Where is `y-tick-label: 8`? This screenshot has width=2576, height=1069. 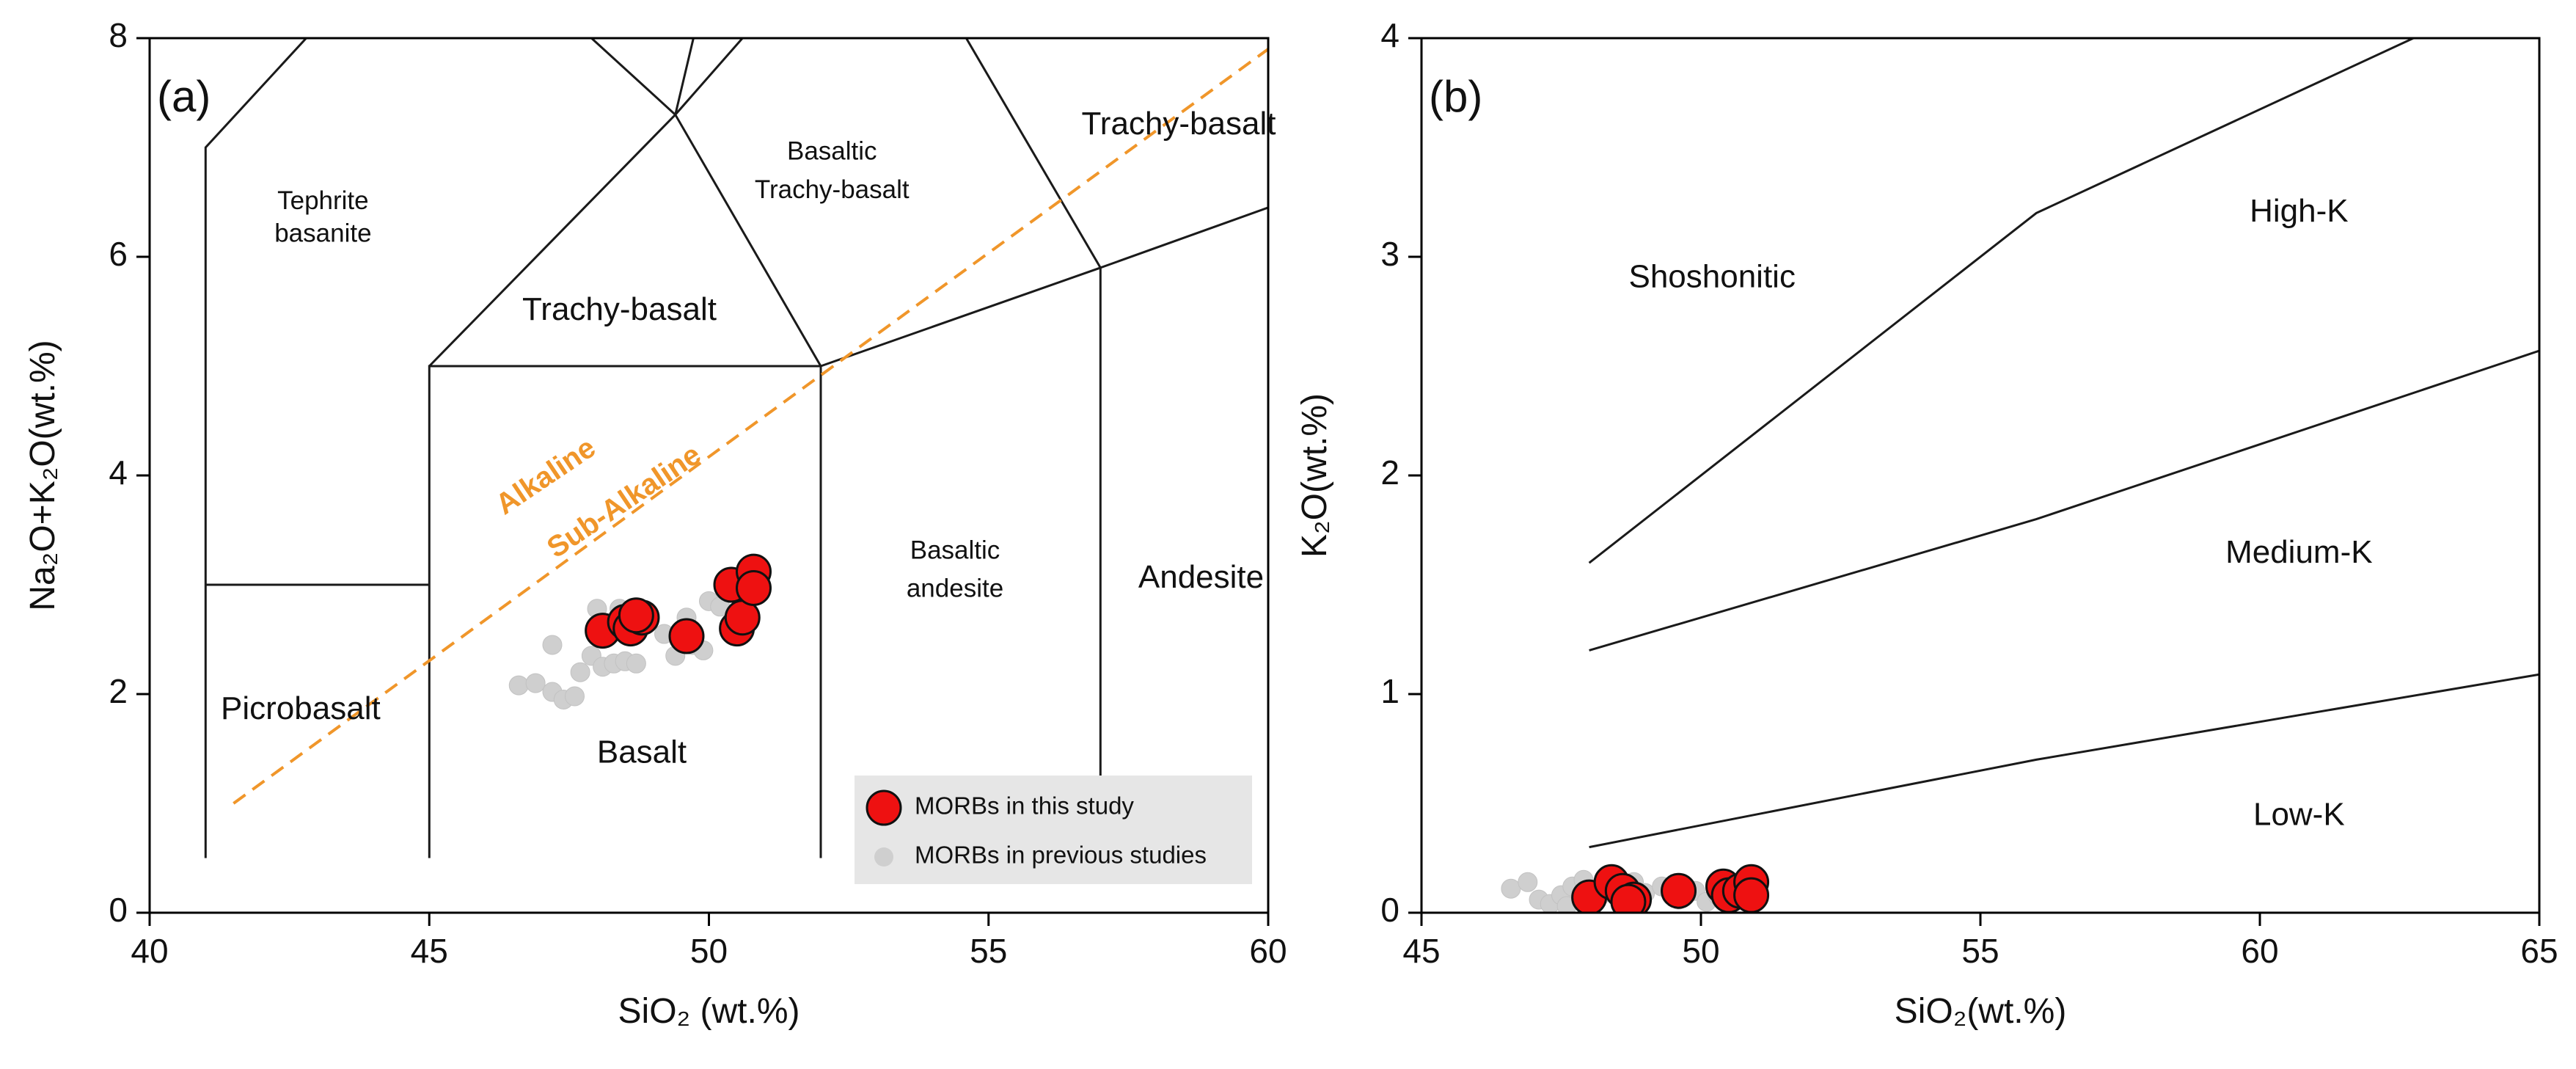
y-tick-label: 8 is located at coordinates (118, 35).